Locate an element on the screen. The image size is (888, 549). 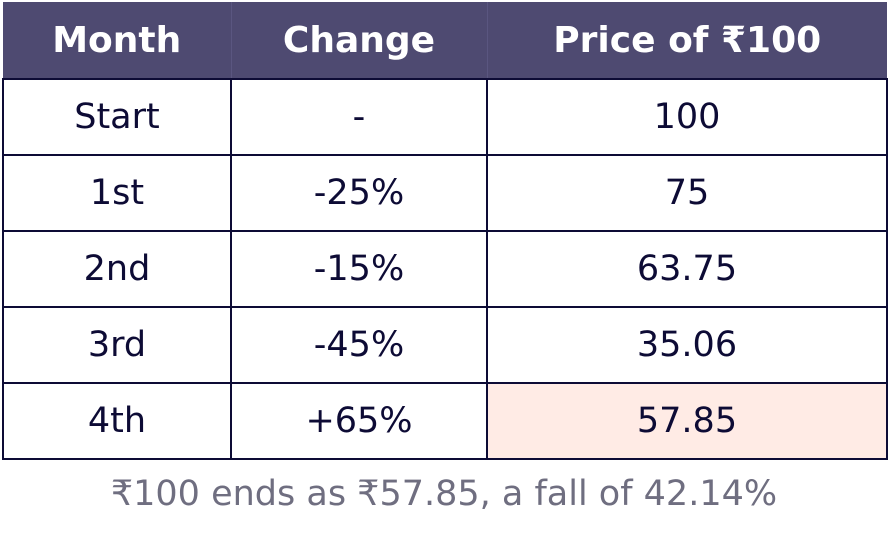
cell-month: Start is located at coordinates (117, 117).